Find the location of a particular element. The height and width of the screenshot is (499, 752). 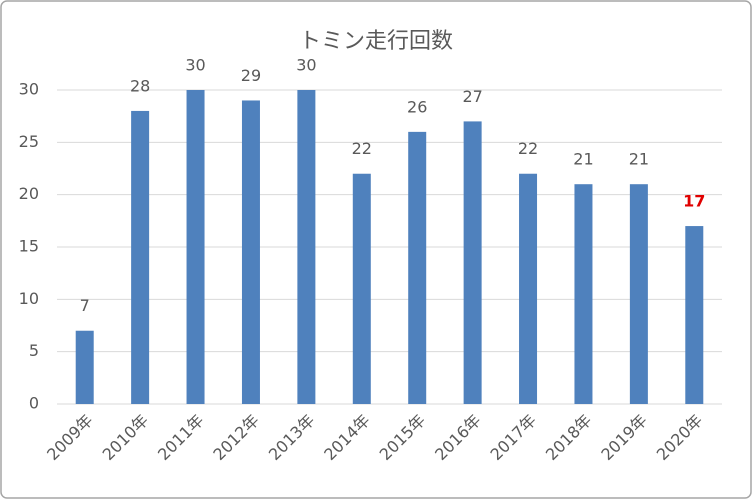

data-label: 29 is located at coordinates (251, 75).